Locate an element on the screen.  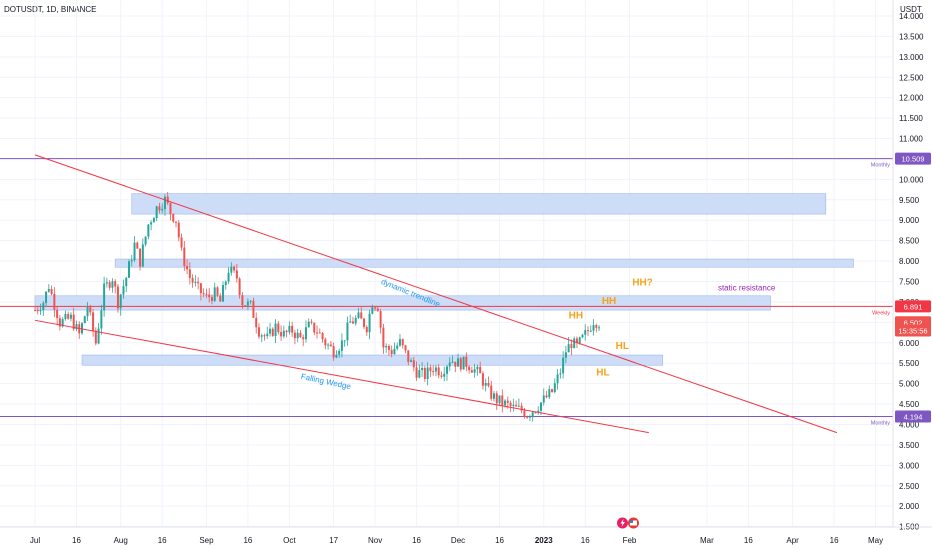
y-tick-label: 6.000 is located at coordinates (909, 343).